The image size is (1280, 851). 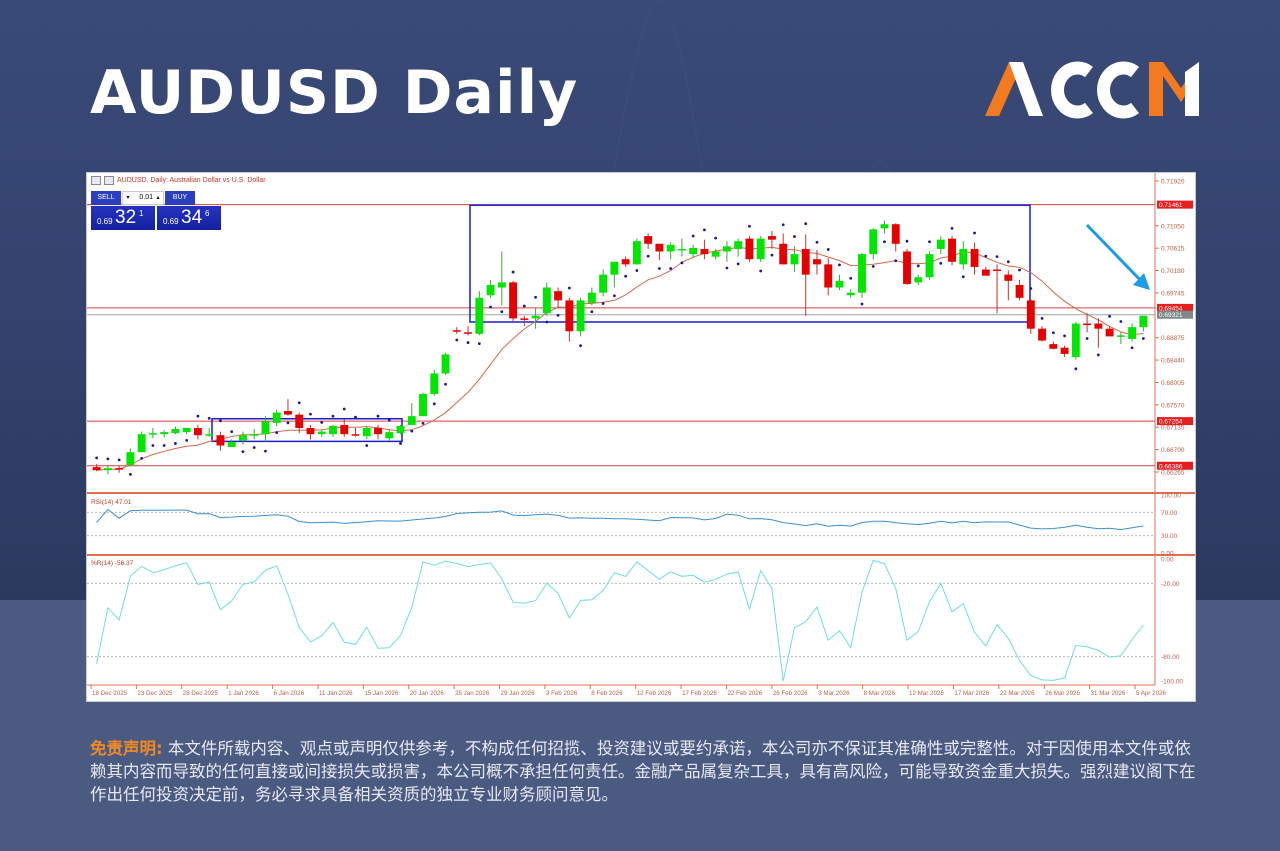 What do you see at coordinates (472, 693) in the screenshot?
I see `svg-text: 25 Jan 2026` at bounding box center [472, 693].